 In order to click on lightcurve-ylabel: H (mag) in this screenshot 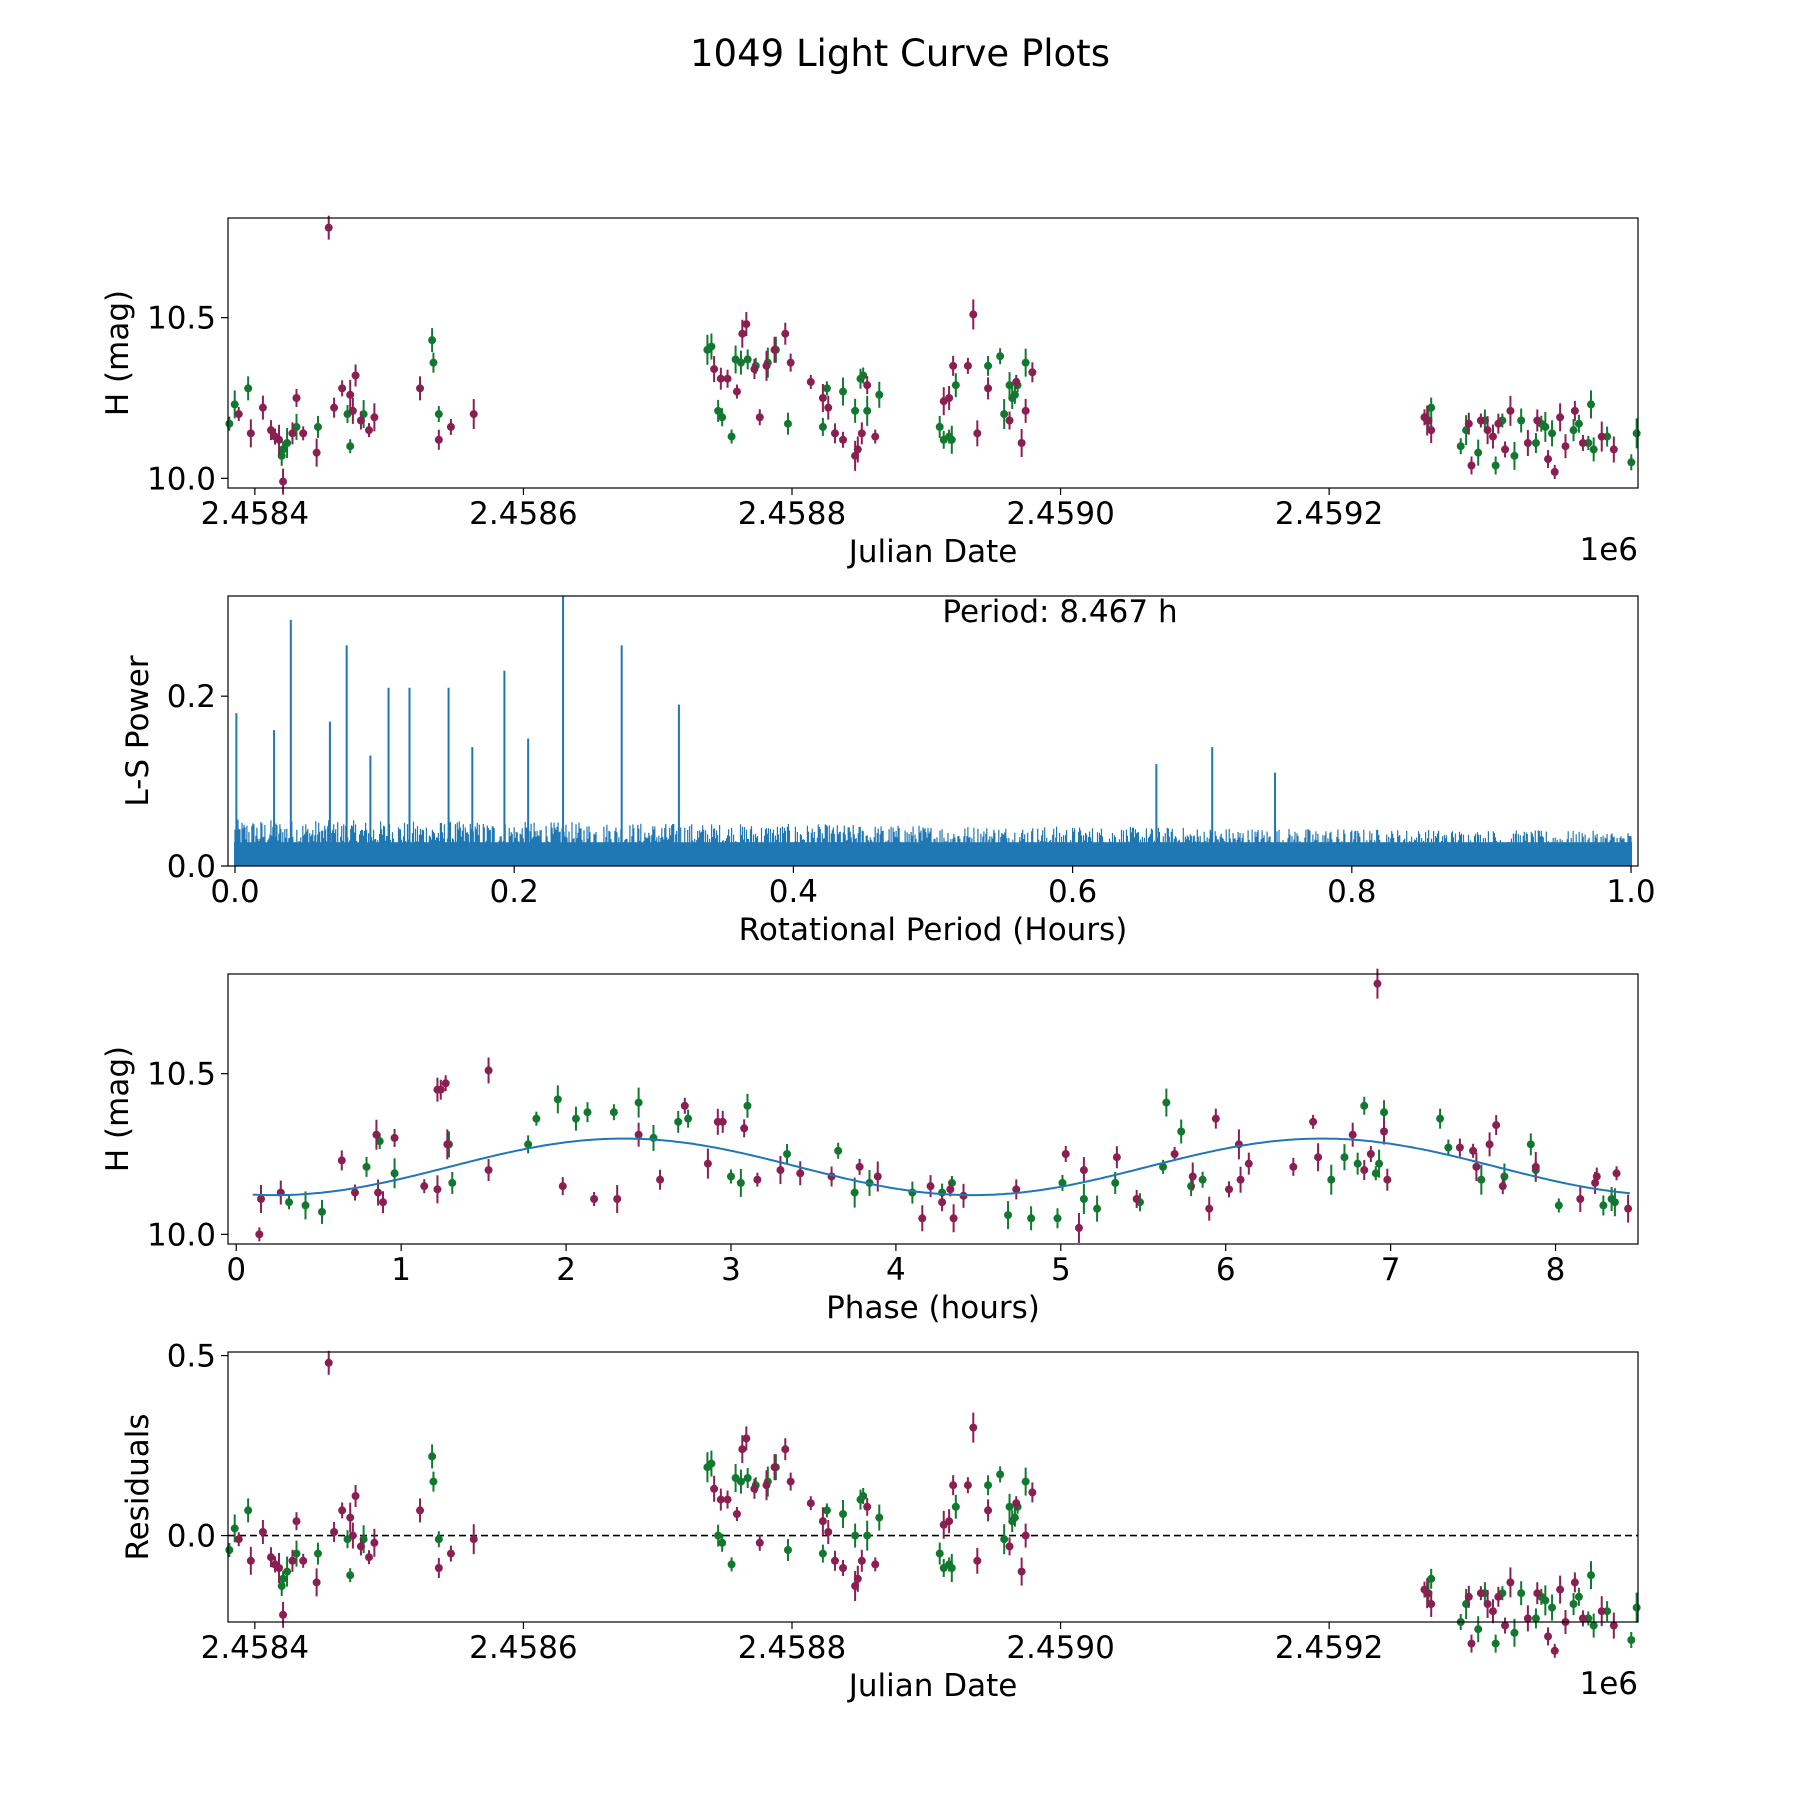, I will do `click(118, 353)`.